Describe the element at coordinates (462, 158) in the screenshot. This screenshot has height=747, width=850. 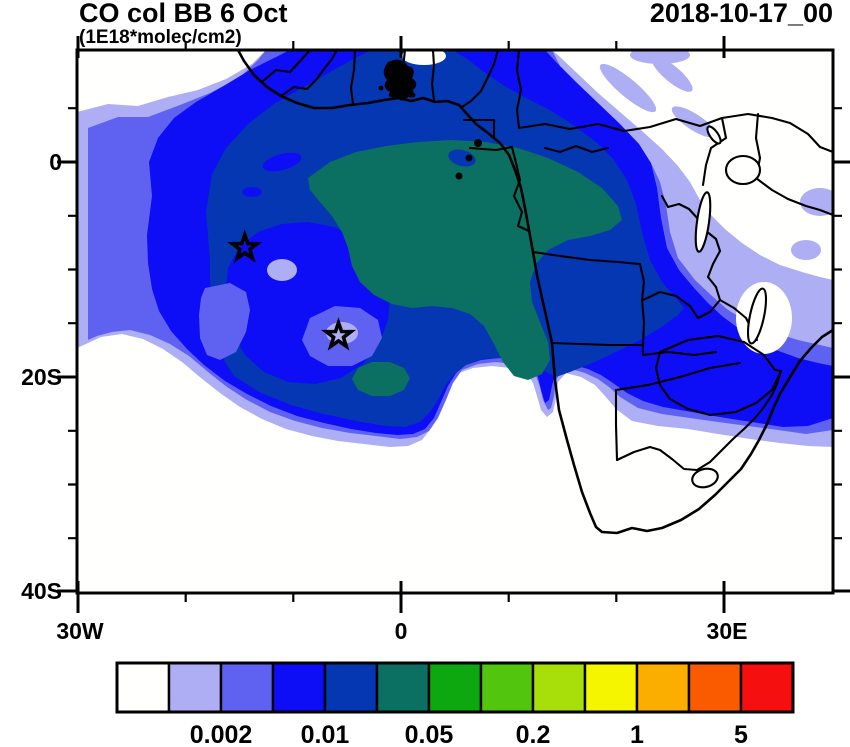
I see `dark-pocket-in-teal` at that location.